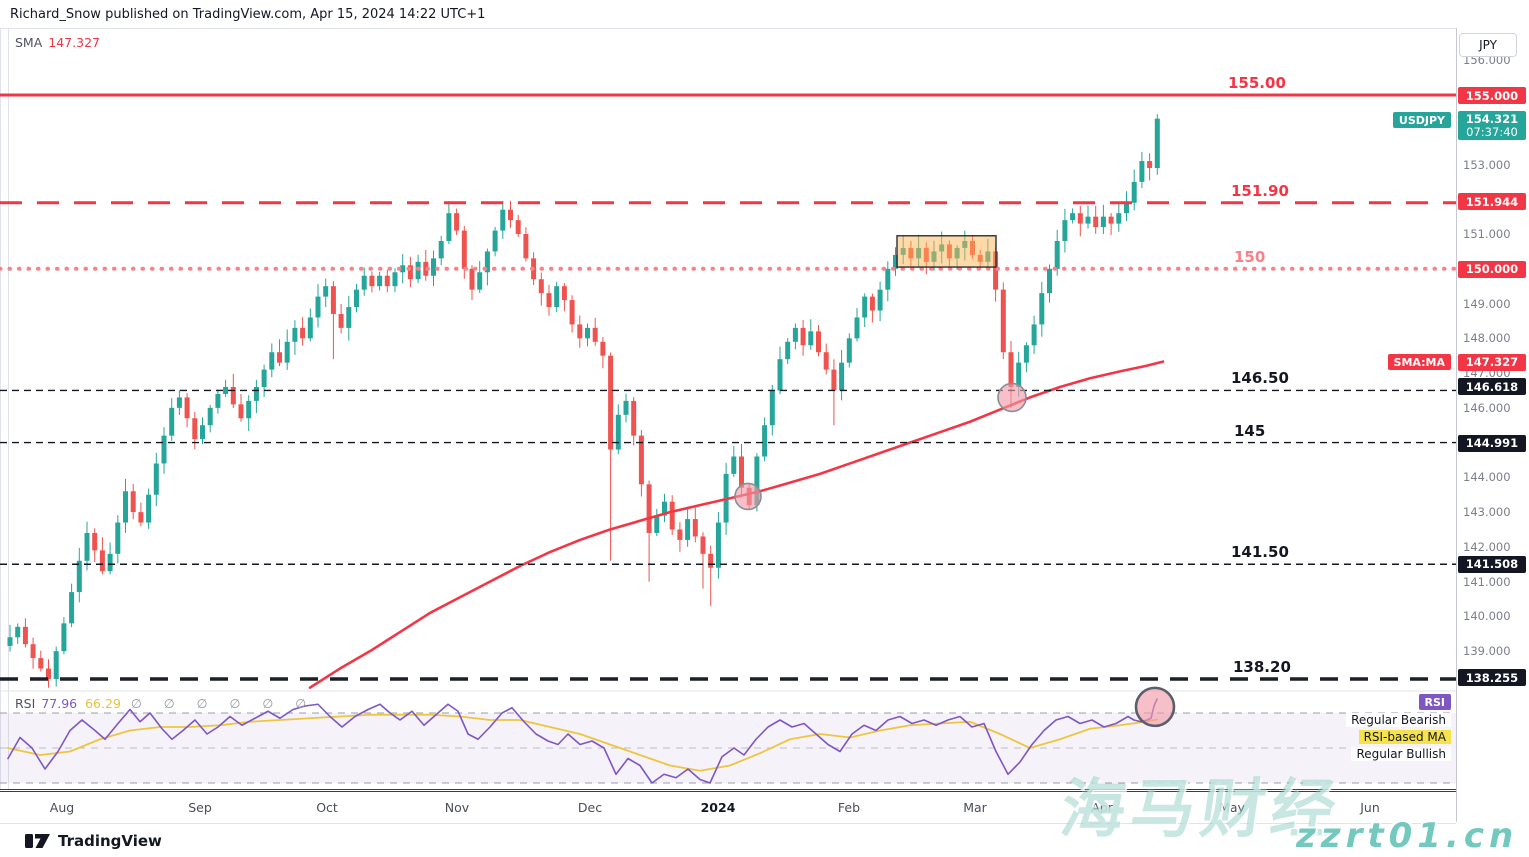 This screenshot has width=1529, height=857. What do you see at coordinates (1487, 651) in the screenshot?
I see `price-tick-139: 139.000` at bounding box center [1487, 651].